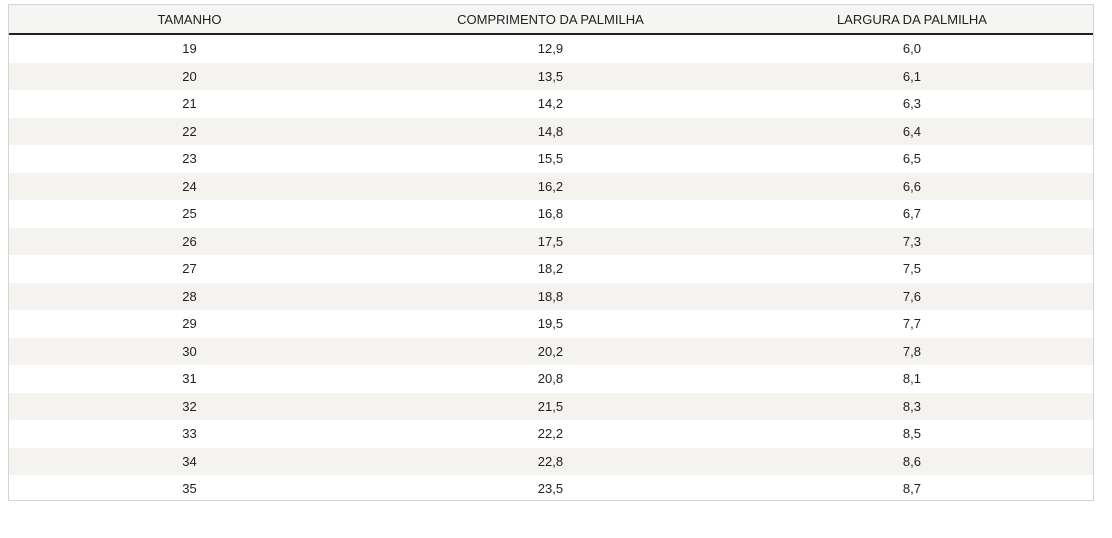  I want to click on cell-tamanho: 23, so click(189, 159).